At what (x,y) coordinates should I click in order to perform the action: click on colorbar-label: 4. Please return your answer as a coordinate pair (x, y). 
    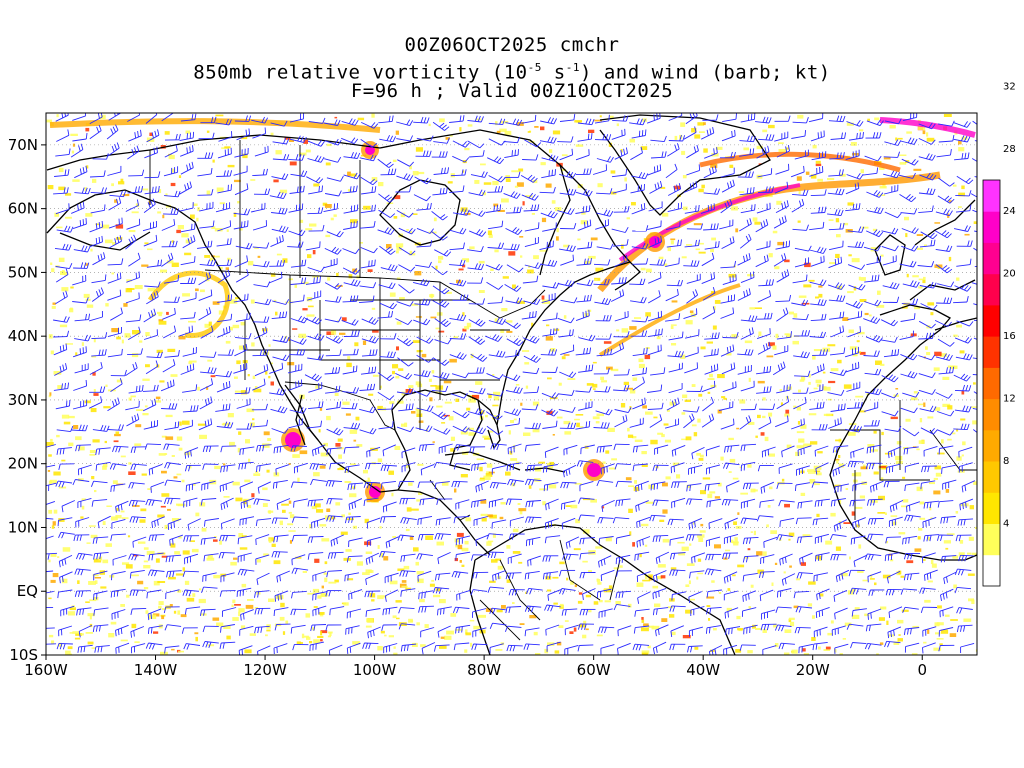
    Looking at the image, I should click on (1006, 524).